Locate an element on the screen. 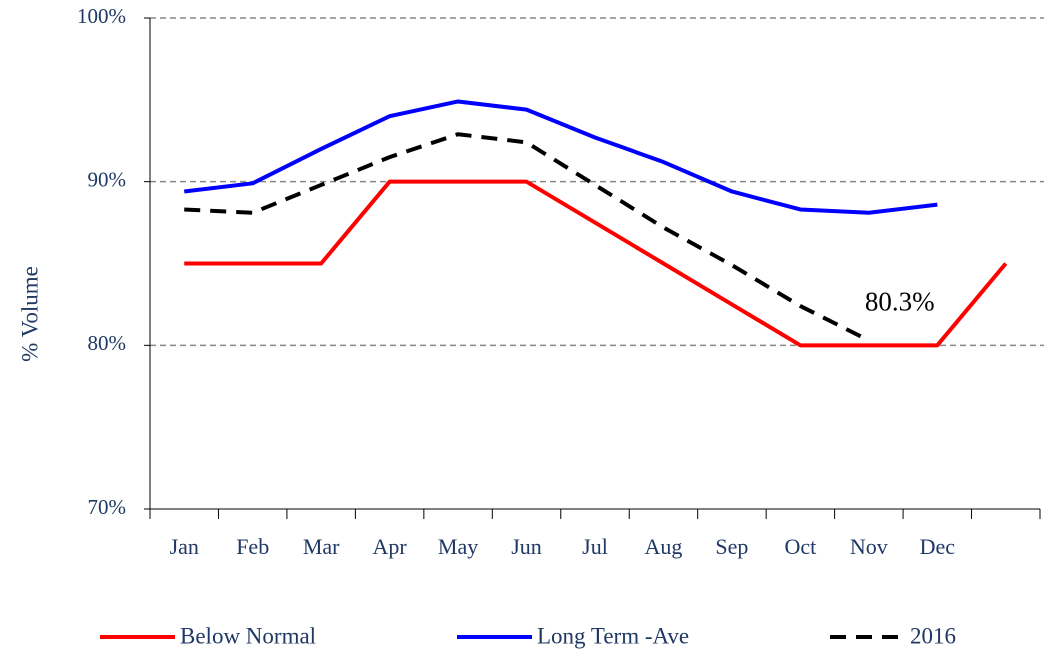 The height and width of the screenshot is (653, 1052). y-axis-label: % Volume is located at coordinates (29, 314).